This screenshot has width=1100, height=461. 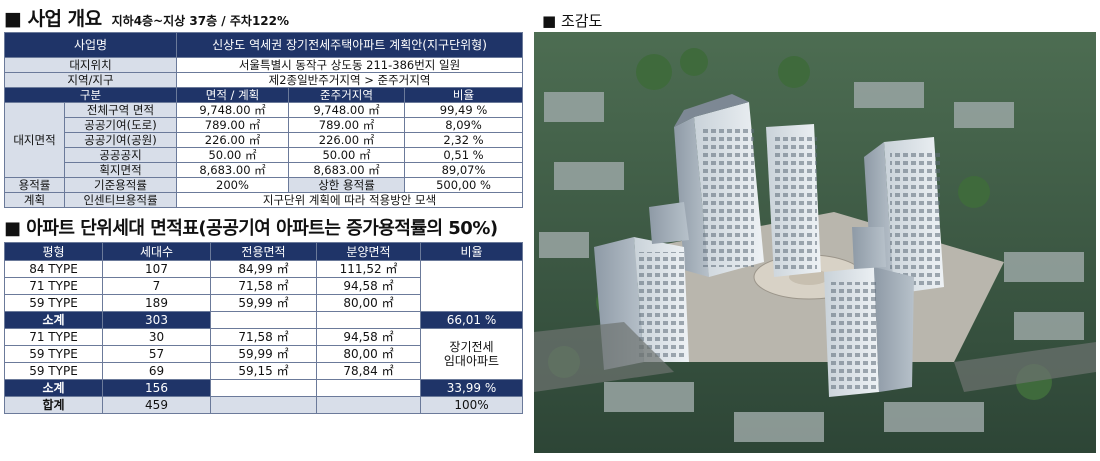 What do you see at coordinates (156, 269) in the screenshot?
I see `unit-count: 107` at bounding box center [156, 269].